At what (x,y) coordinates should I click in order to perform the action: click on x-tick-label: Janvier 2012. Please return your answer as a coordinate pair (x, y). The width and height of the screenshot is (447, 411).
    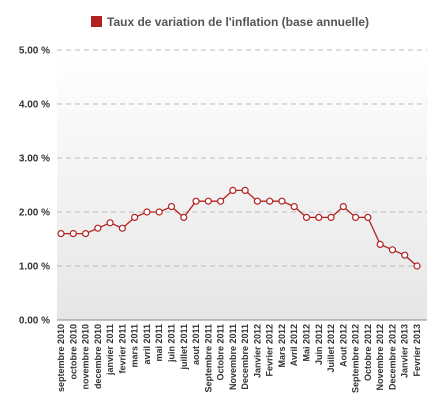
    Looking at the image, I should click on (257, 351).